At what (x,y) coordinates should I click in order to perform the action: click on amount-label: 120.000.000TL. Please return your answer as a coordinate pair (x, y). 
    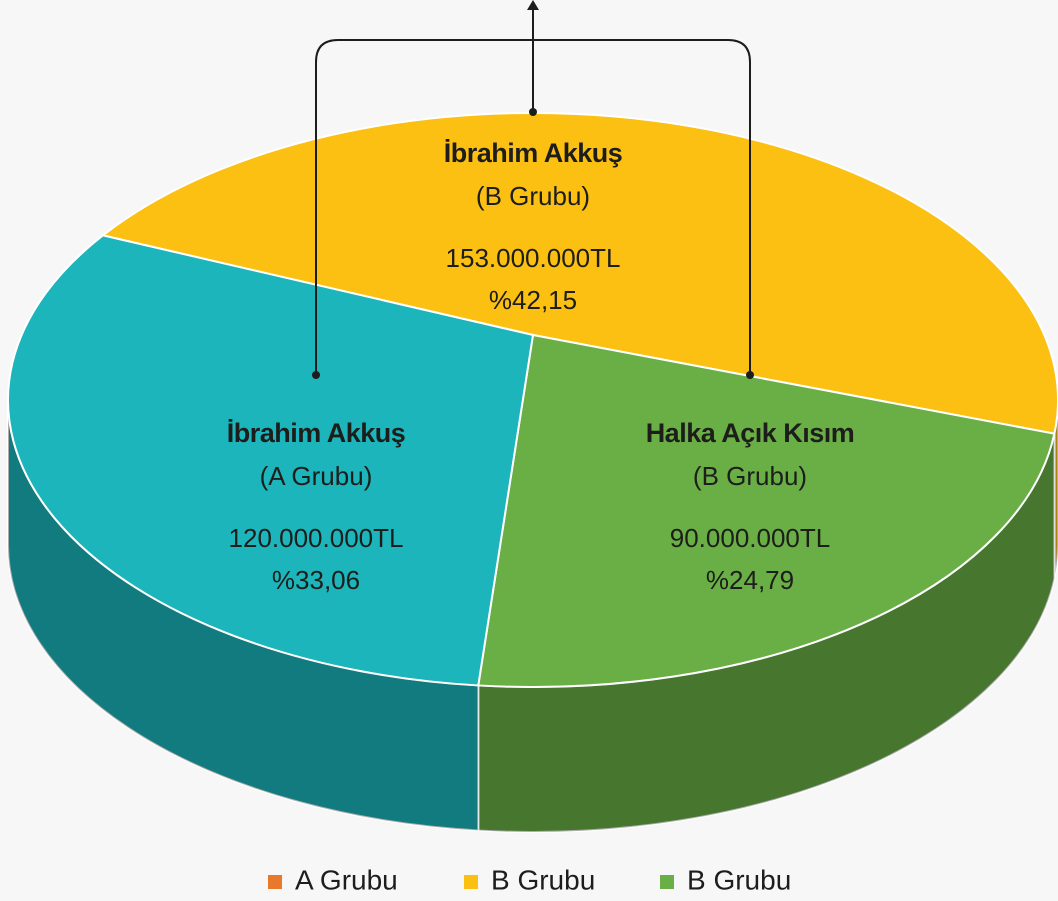
    Looking at the image, I should click on (316, 538).